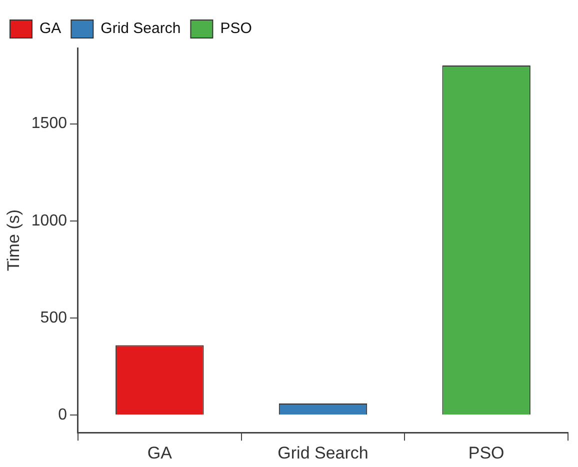  What do you see at coordinates (486, 452) in the screenshot?
I see `x-tick-label: PSO` at bounding box center [486, 452].